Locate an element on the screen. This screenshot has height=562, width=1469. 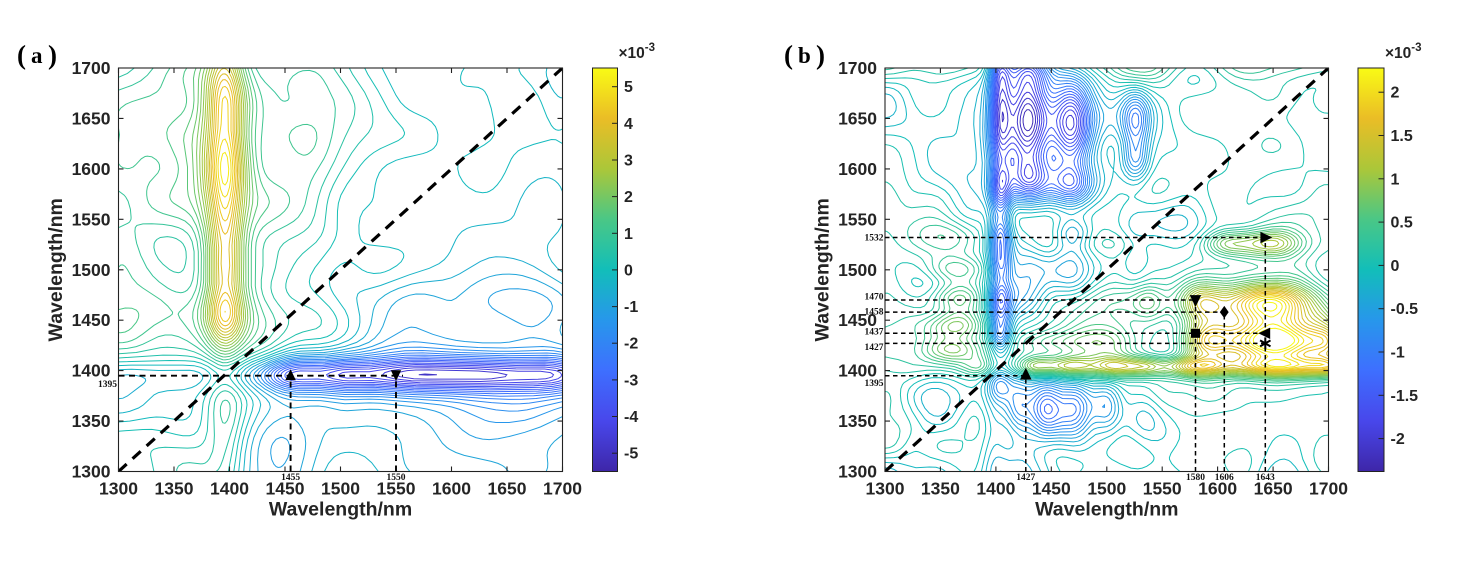
svg-text: -3 is located at coordinates (631, 380).